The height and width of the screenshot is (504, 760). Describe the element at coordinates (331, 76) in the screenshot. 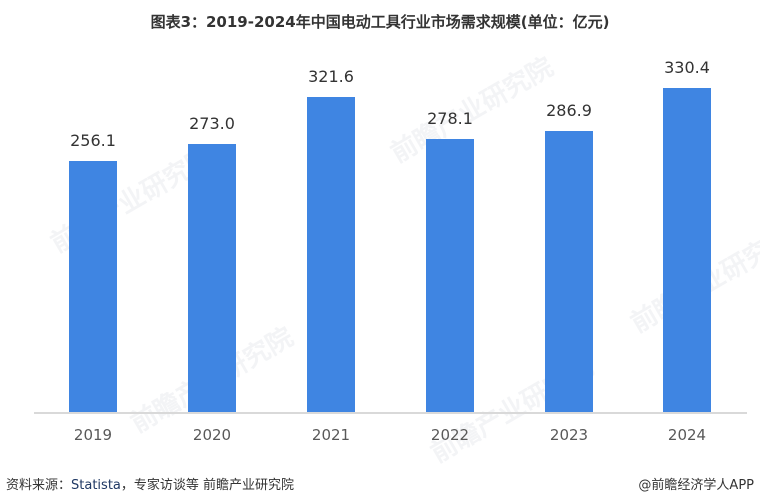

I see `value-label: 321.6` at that location.